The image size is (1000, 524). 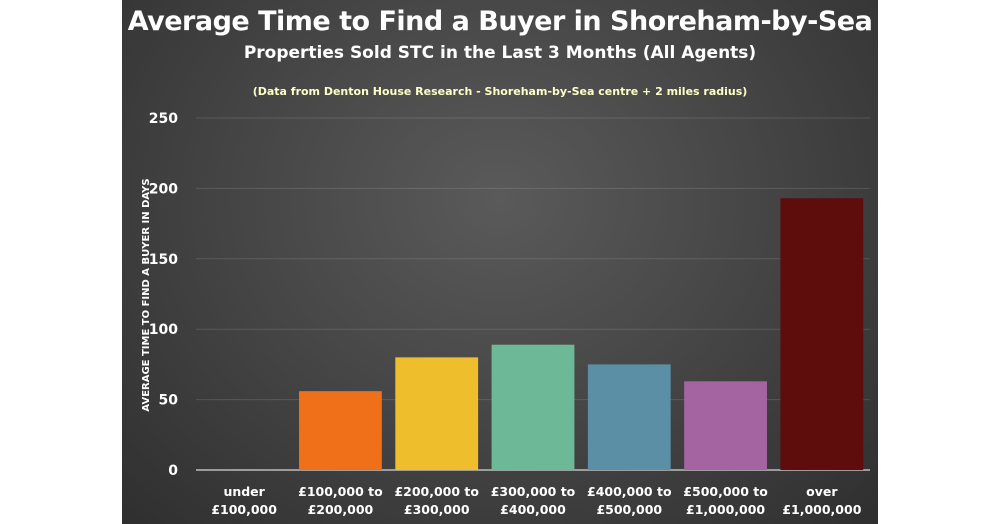 What do you see at coordinates (146, 294) in the screenshot?
I see `y-axis-title: AVERAGE TIME TO FIND A BUYER IN DAYS` at bounding box center [146, 294].